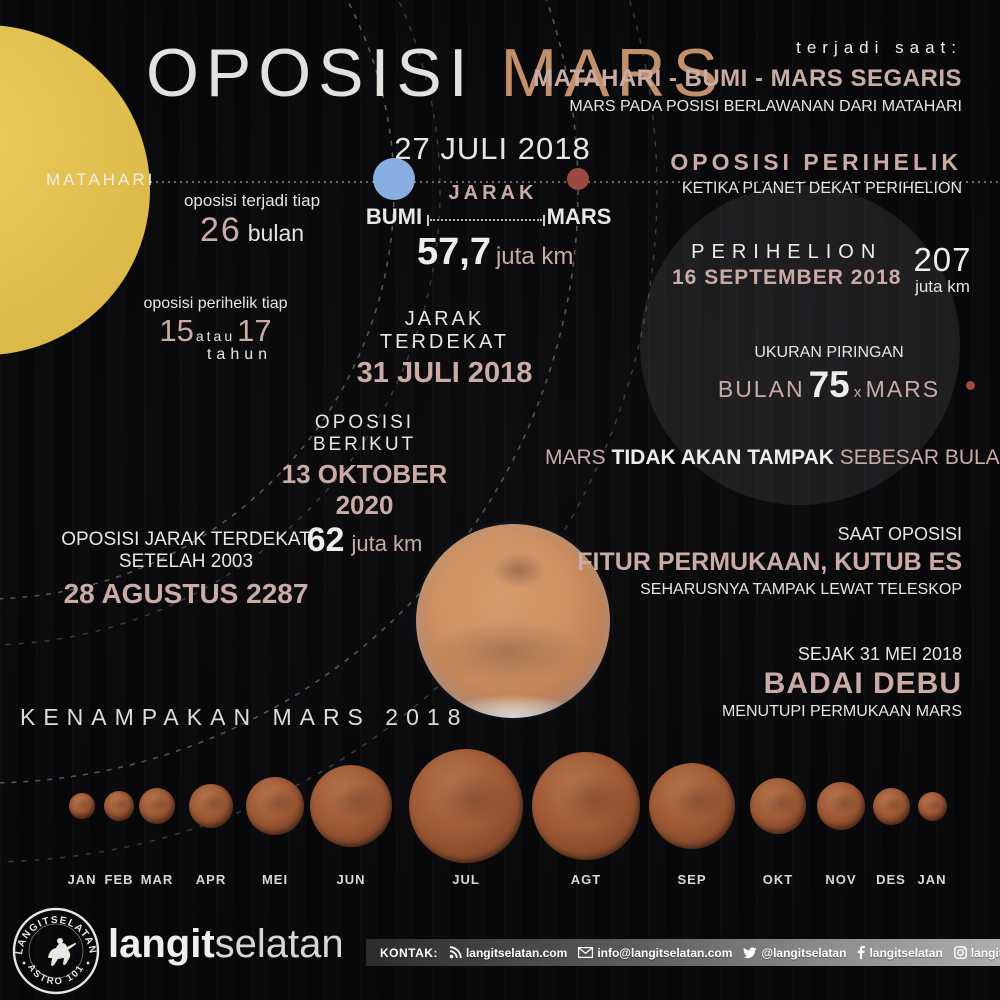  What do you see at coordinates (394, 179) in the screenshot?
I see `earth-dot` at bounding box center [394, 179].